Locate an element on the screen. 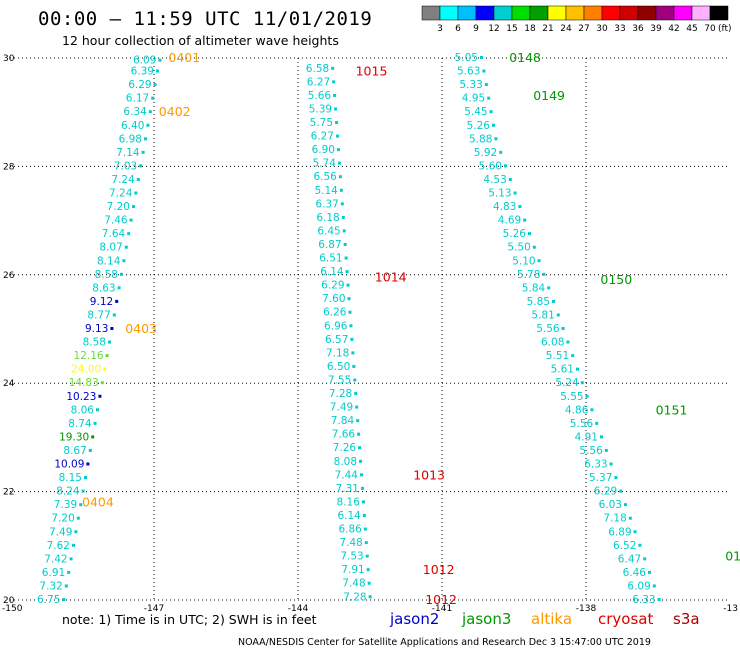  colorbar-unit: (ft) is located at coordinates (725, 29).